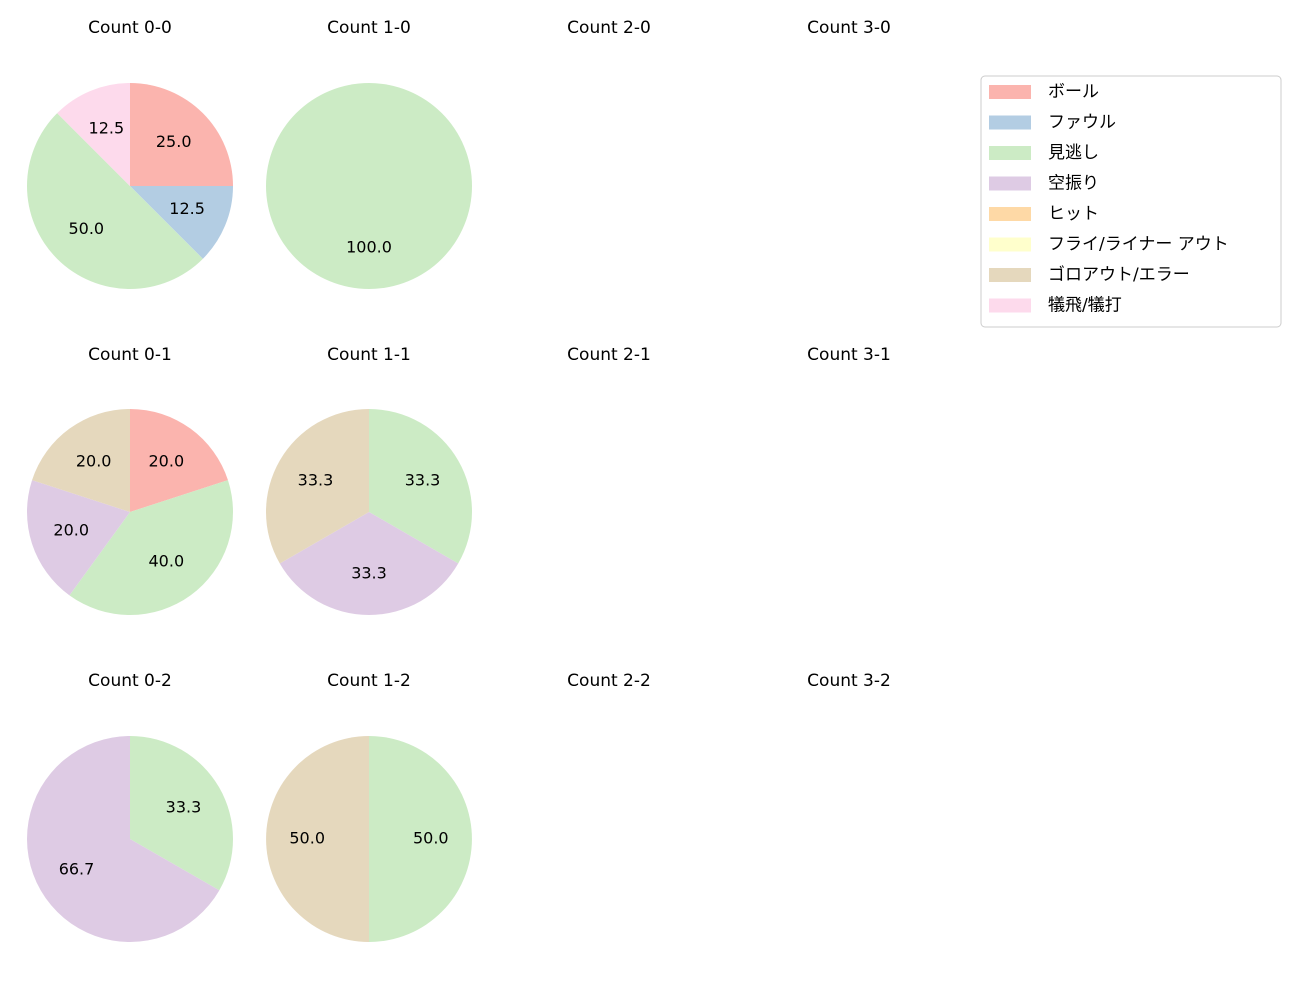  I want to click on chart-title: Count 2-1, so click(609, 355).